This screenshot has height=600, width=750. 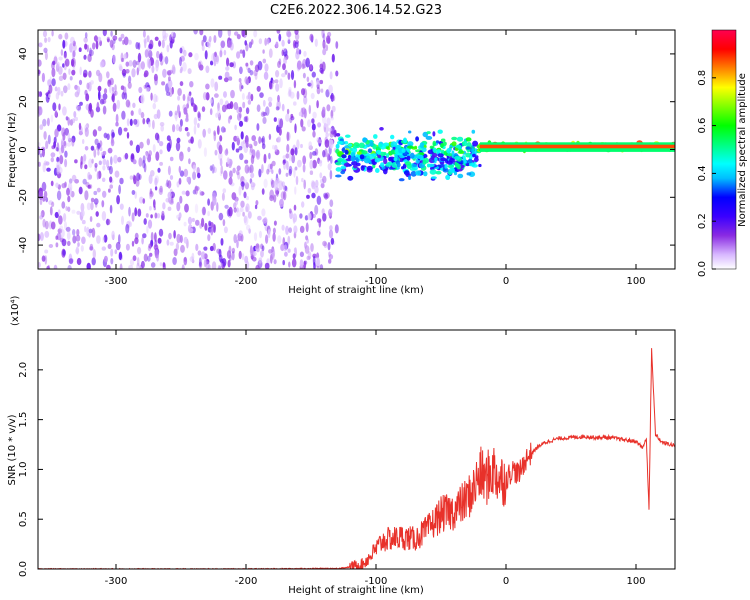 I want to click on colorbar-tick-label: 0.2, so click(x=702, y=221).